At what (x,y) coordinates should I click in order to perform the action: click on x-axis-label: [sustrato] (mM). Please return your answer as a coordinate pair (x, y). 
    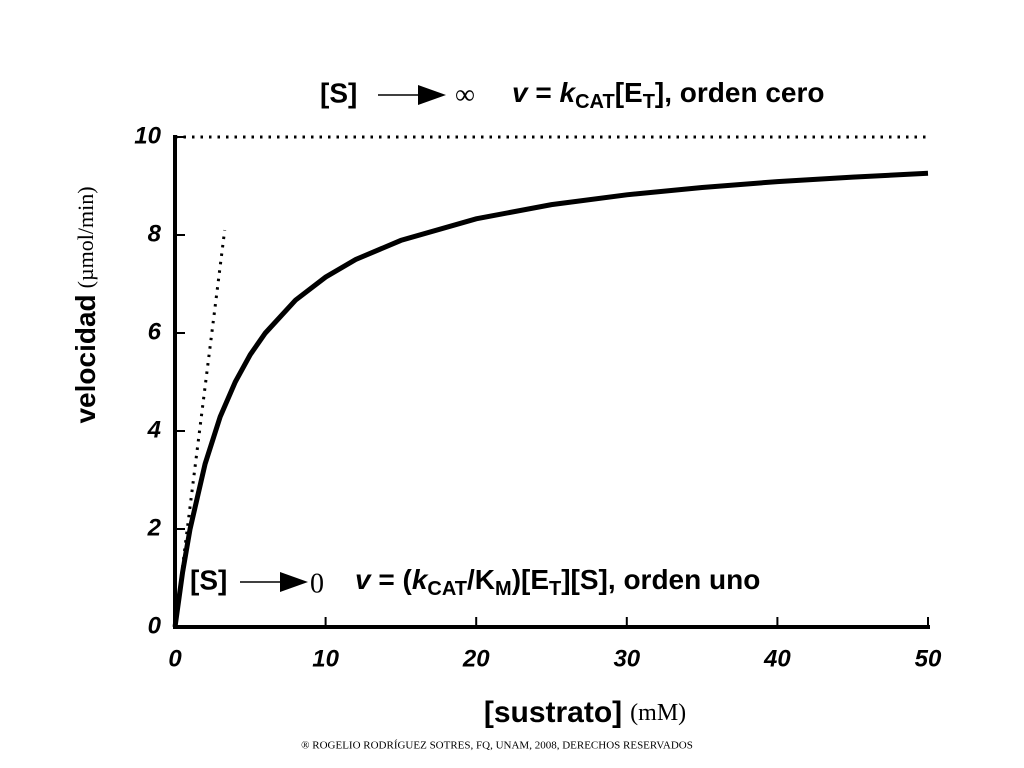
    Looking at the image, I should click on (585, 712).